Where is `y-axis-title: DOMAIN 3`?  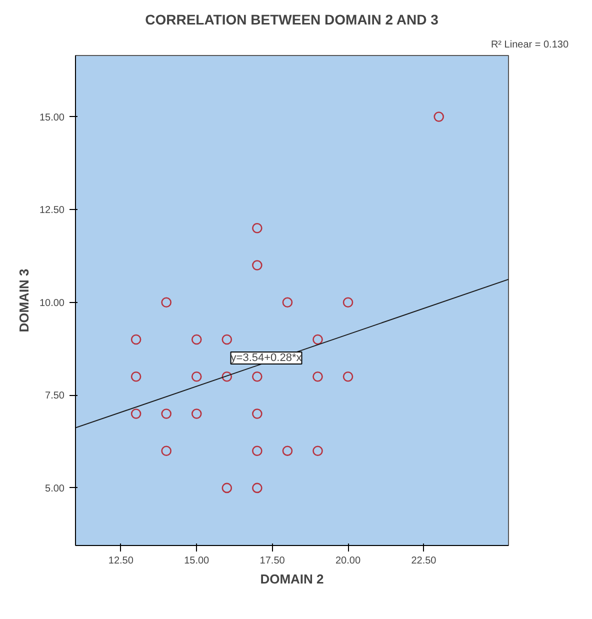
y-axis-title: DOMAIN 3 is located at coordinates (24, 300).